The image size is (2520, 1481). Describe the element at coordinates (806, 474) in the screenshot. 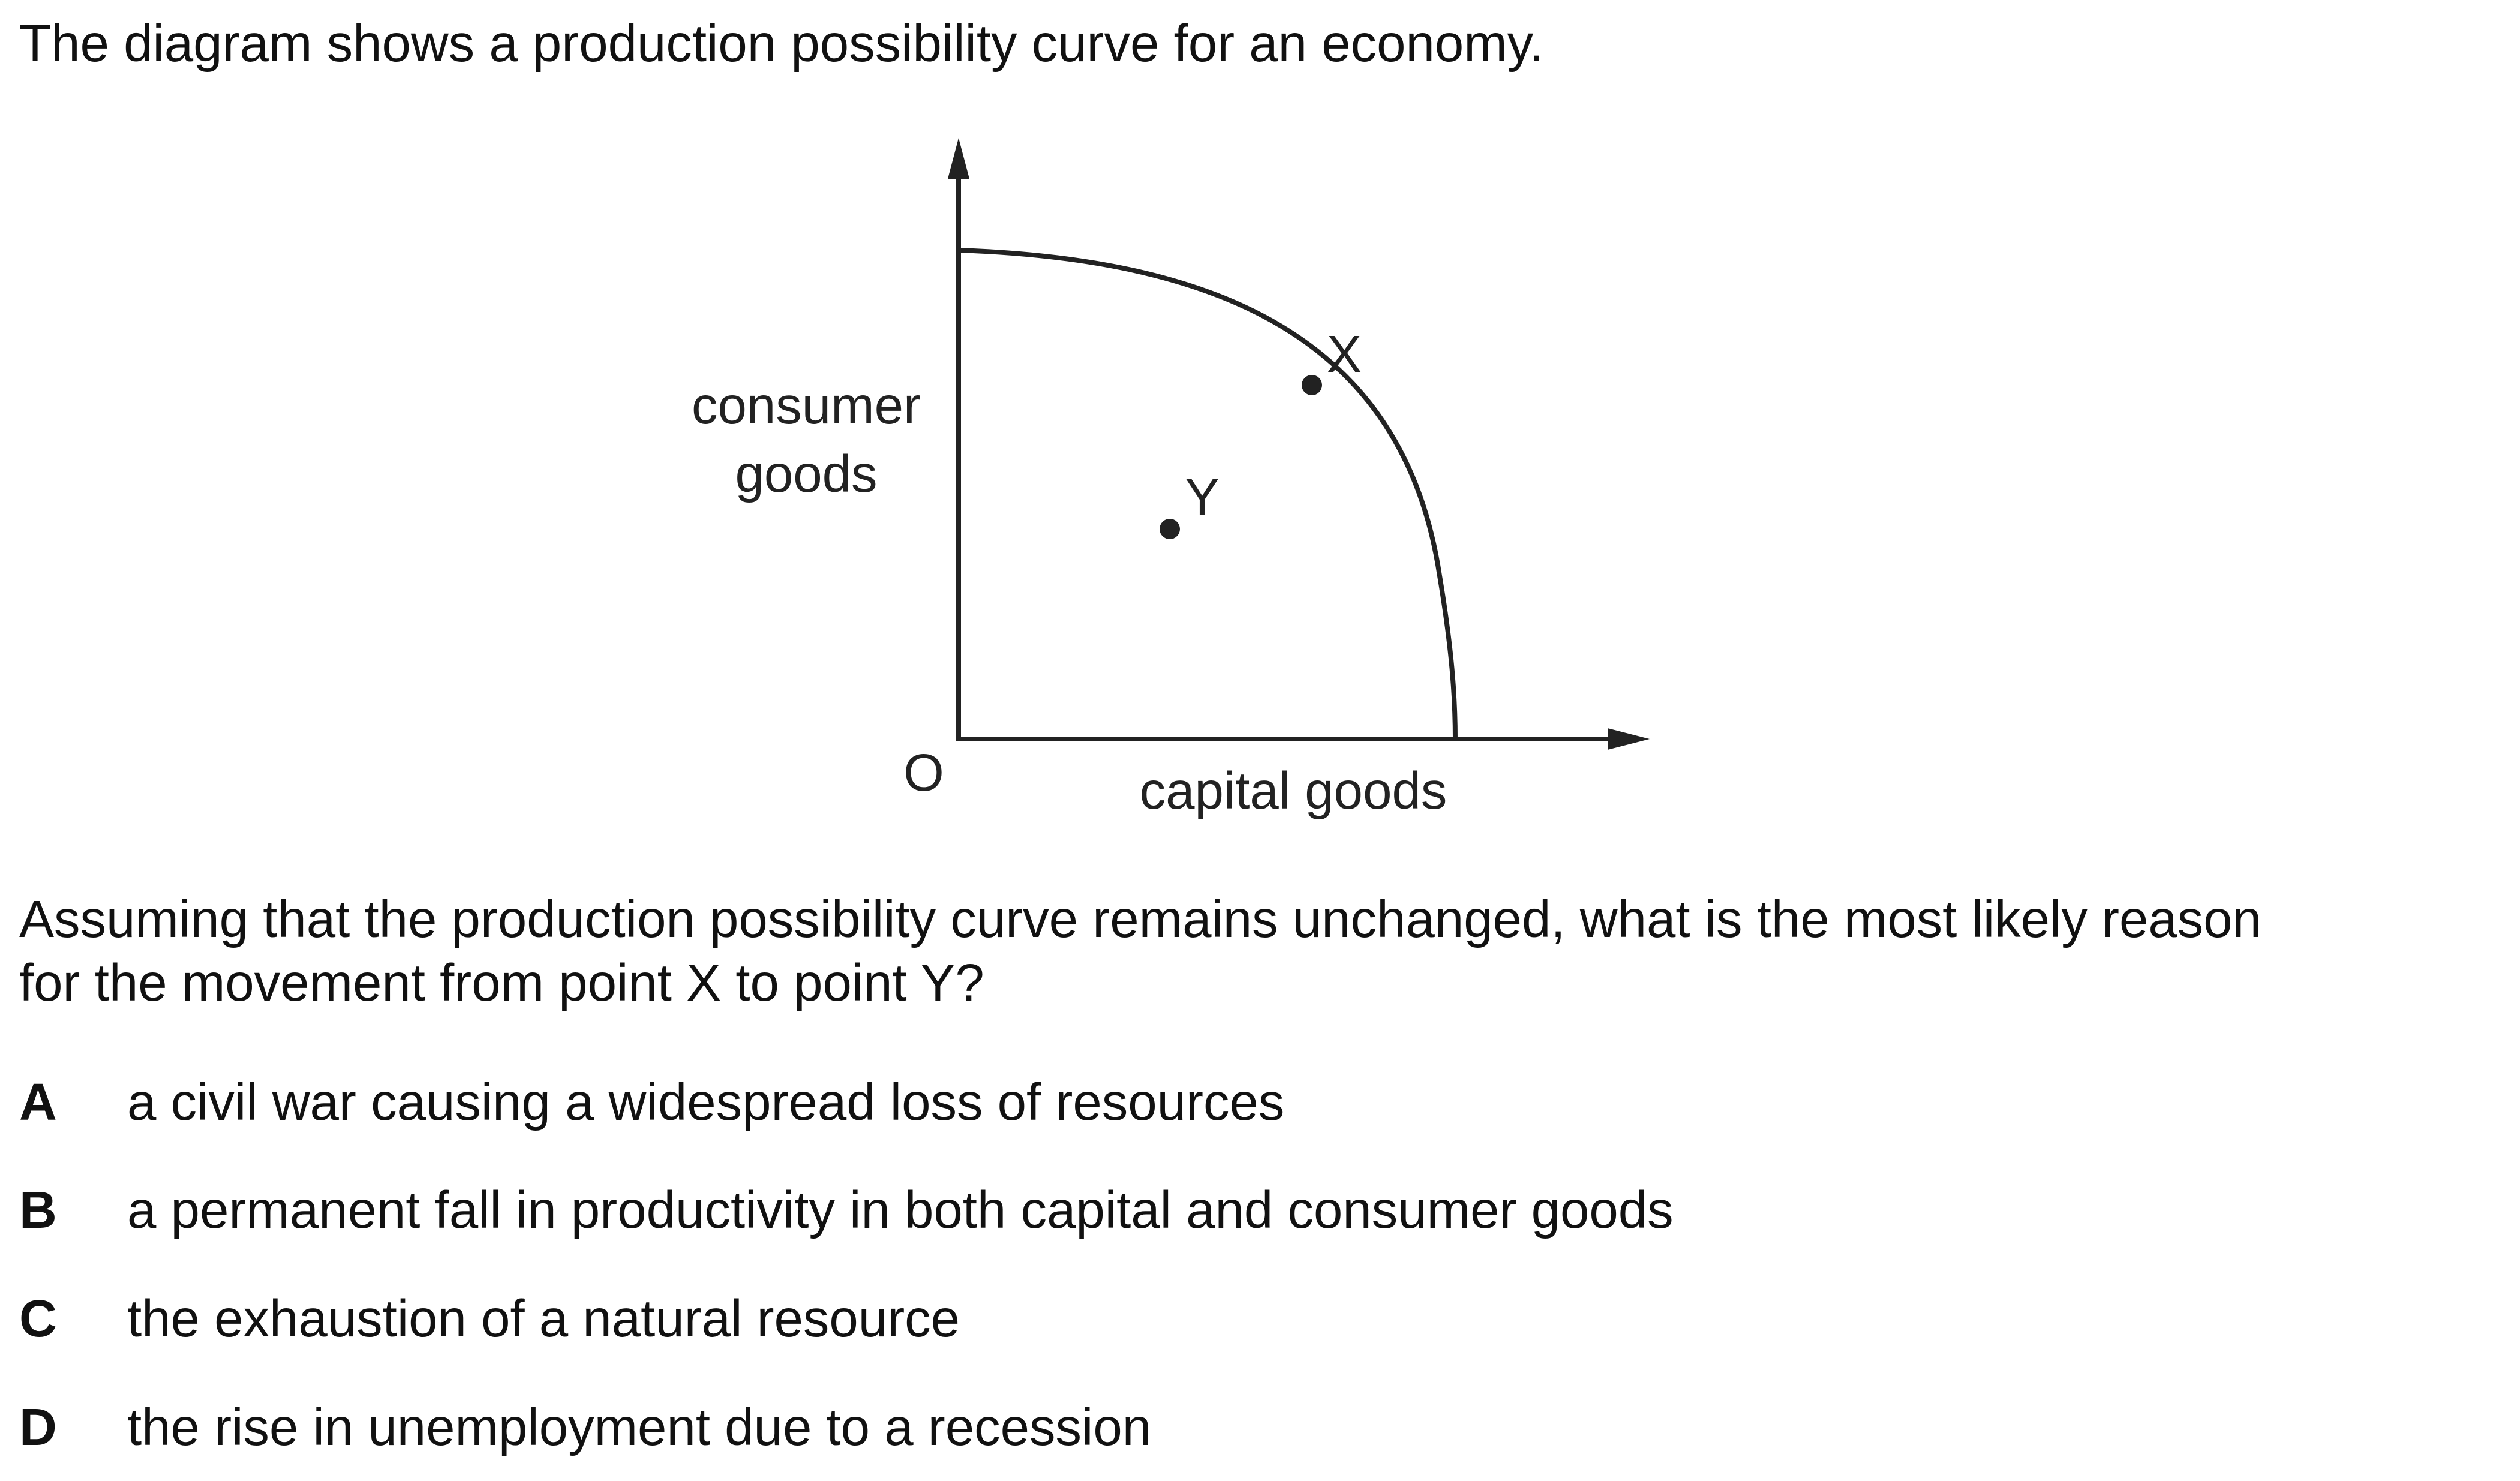

I see `y-axis-label-line2: goods` at that location.